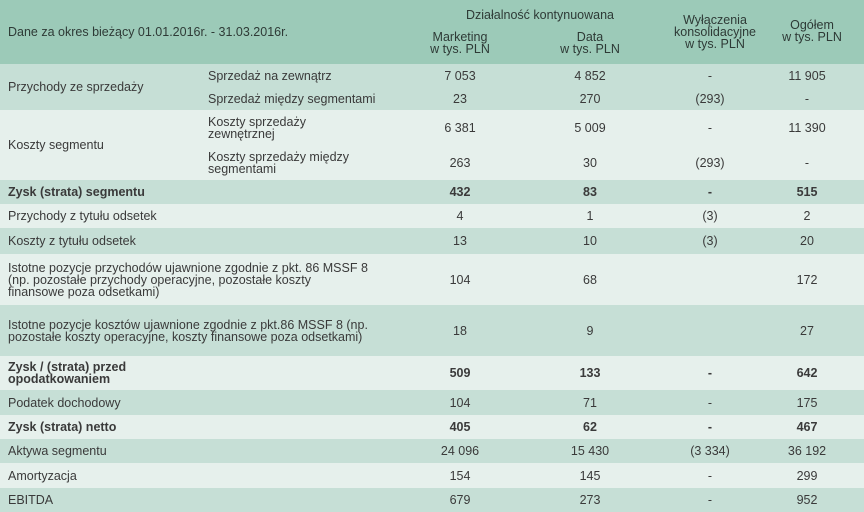 This screenshot has height=512, width=864. I want to click on table-row: Zysk (strata) netto 405 62 - 467, so click(432, 427).